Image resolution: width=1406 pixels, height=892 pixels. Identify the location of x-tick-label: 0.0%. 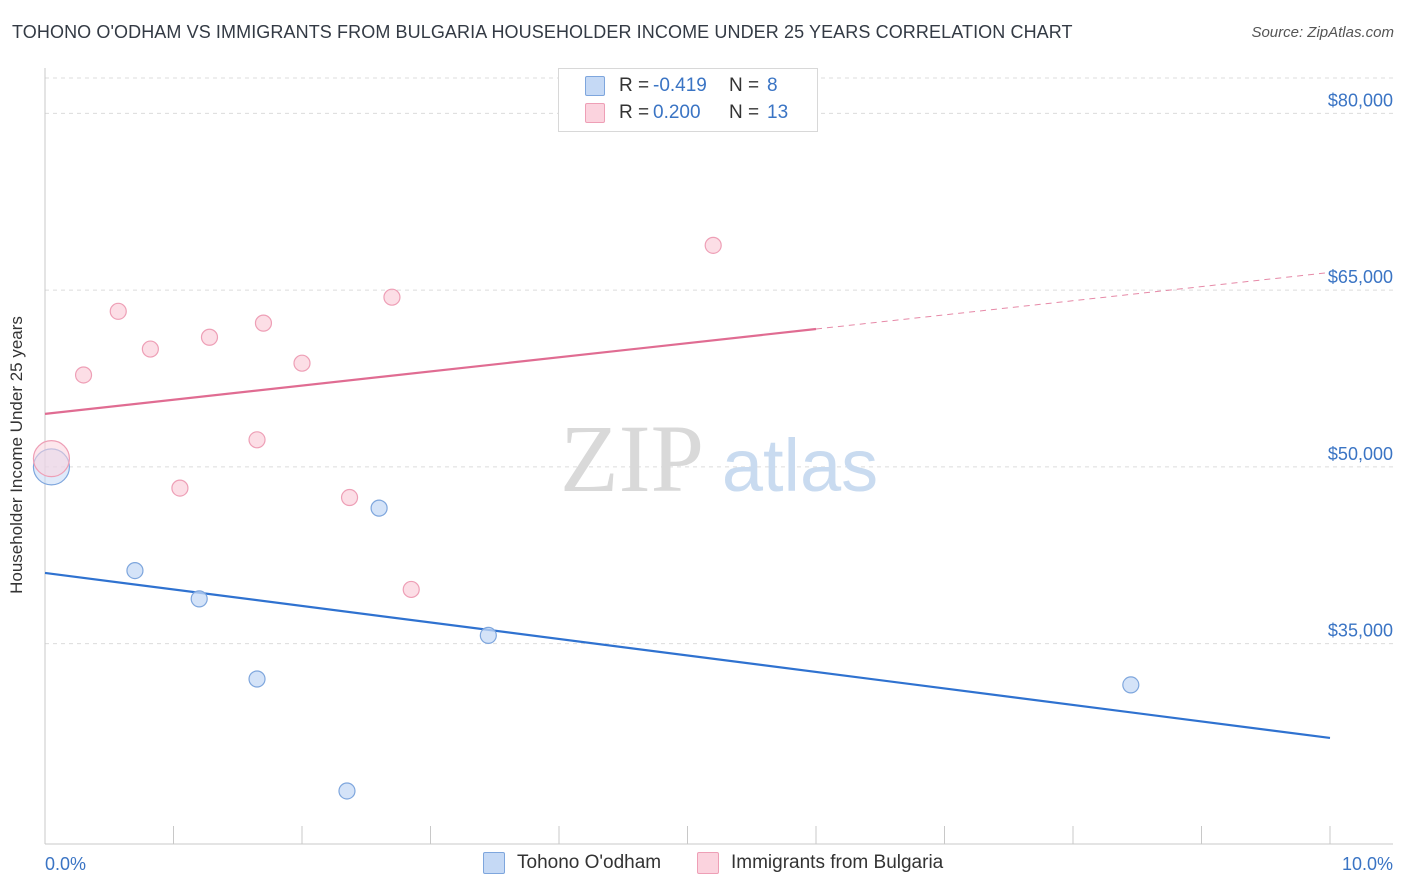
(65, 864).